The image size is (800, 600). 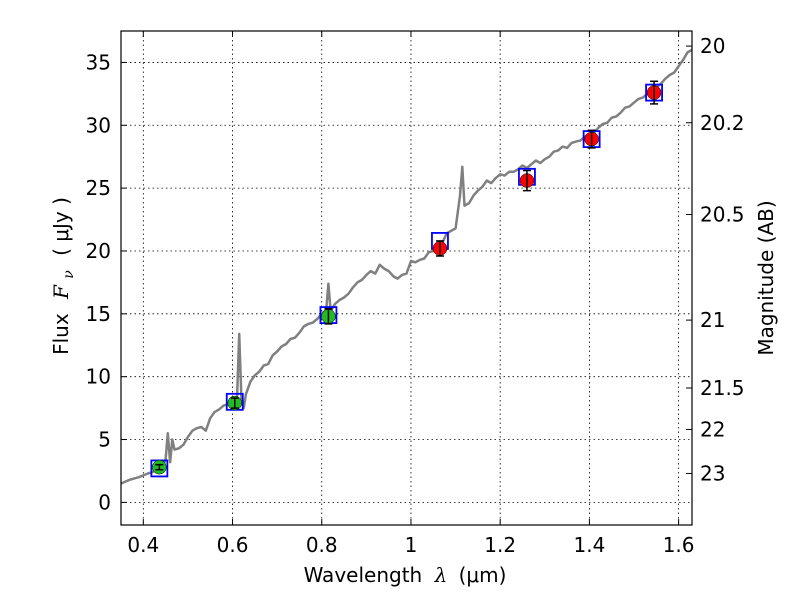 What do you see at coordinates (322, 545) in the screenshot?
I see `x-tick-label: 0.8` at bounding box center [322, 545].